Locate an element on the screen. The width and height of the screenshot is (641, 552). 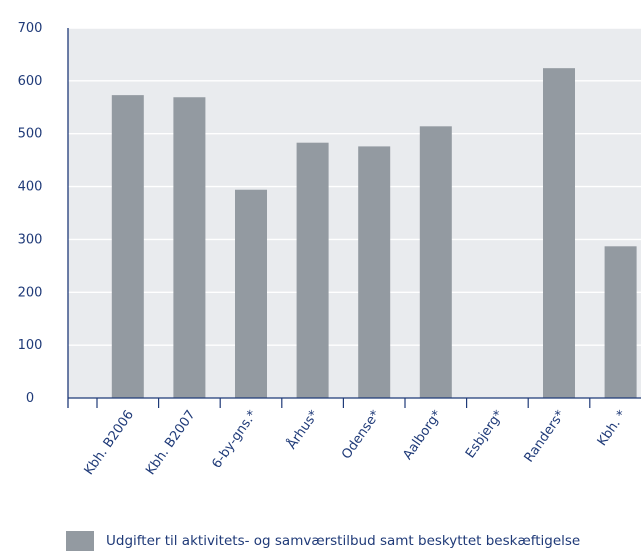
y-tick-label: 0 is located at coordinates (30, 398).